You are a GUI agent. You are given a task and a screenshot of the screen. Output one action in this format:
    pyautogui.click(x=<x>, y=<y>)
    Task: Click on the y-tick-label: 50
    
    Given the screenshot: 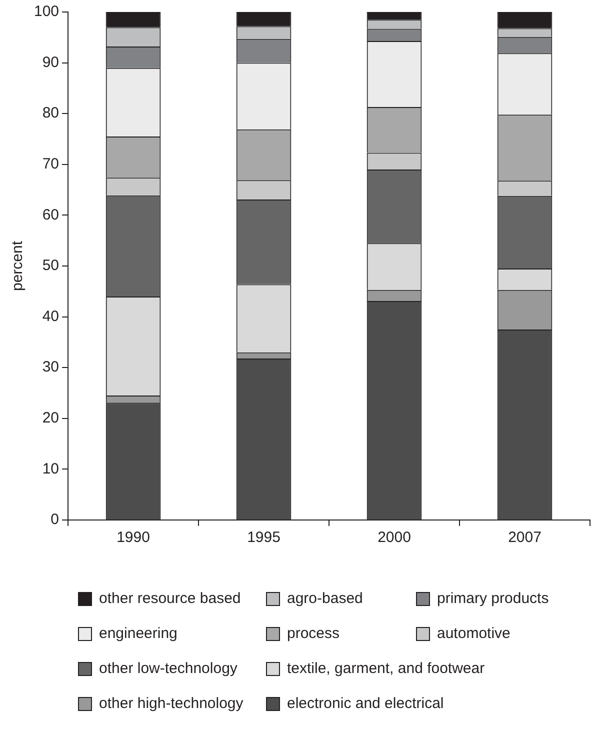 What is the action you would take?
    pyautogui.click(x=51, y=265)
    